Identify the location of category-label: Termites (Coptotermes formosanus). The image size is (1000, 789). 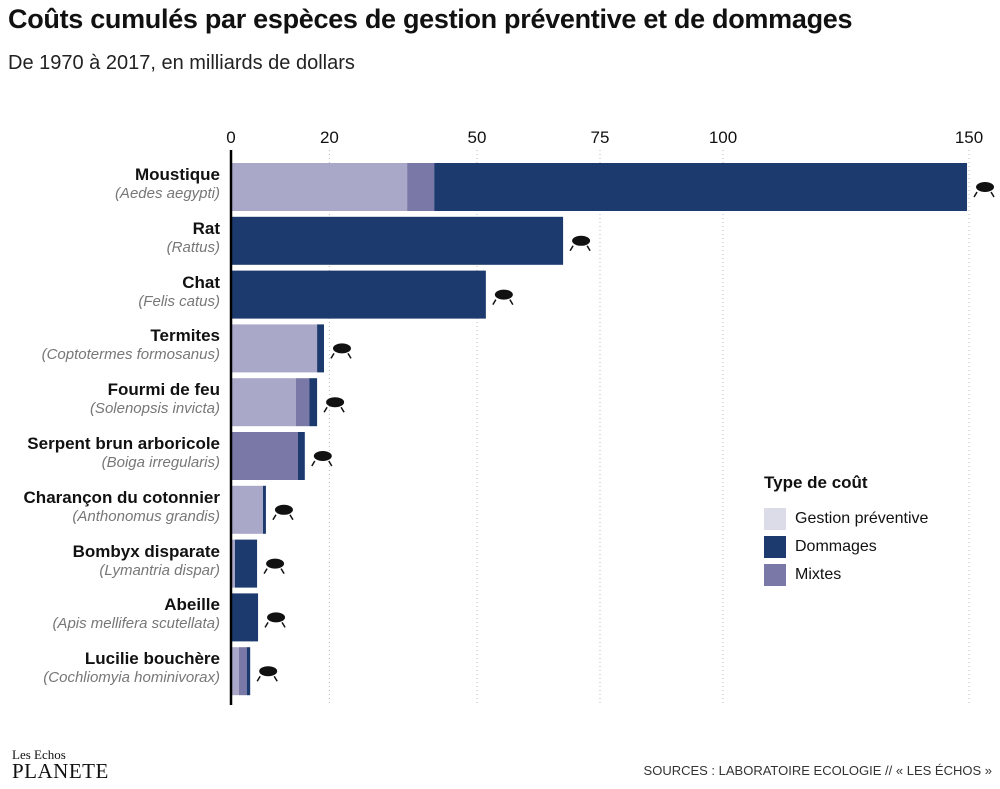
(131, 344).